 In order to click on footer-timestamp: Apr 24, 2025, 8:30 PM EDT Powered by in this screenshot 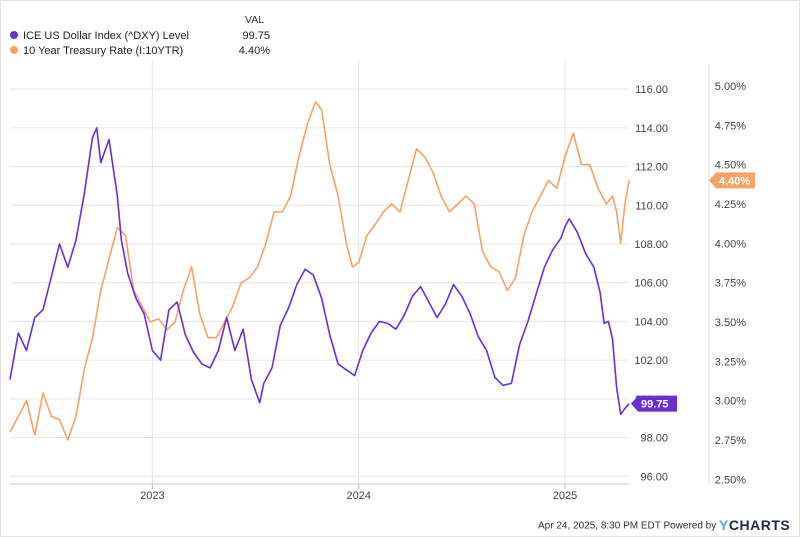, I will do `click(627, 526)`.